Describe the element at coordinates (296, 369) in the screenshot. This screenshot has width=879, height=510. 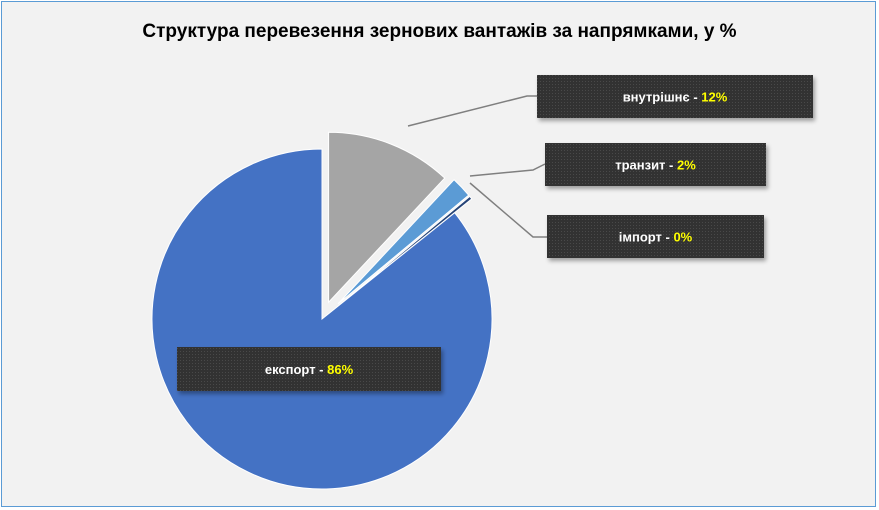
I see `data-label-name-0: експорт -` at that location.